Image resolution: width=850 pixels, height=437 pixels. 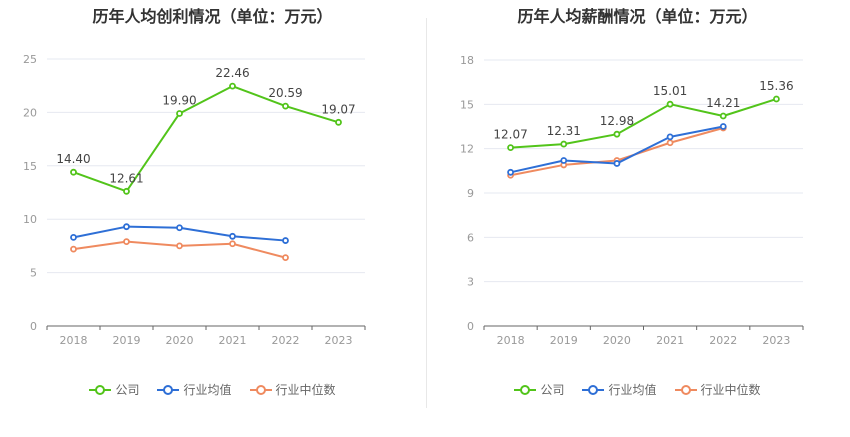 I want to click on y-tick-label: 3, so click(x=470, y=282).